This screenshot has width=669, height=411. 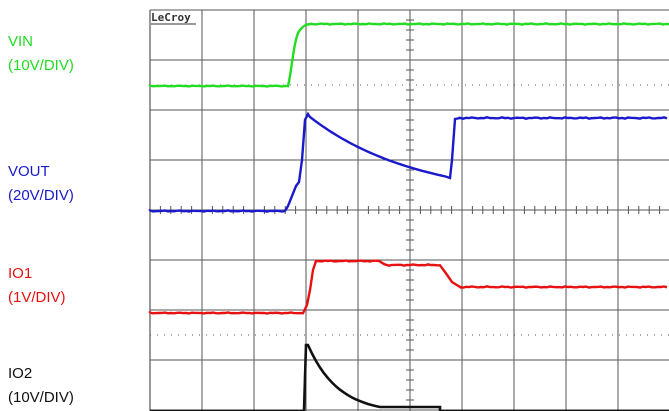 What do you see at coordinates (21, 41) in the screenshot?
I see `vin-name: VIN` at bounding box center [21, 41].